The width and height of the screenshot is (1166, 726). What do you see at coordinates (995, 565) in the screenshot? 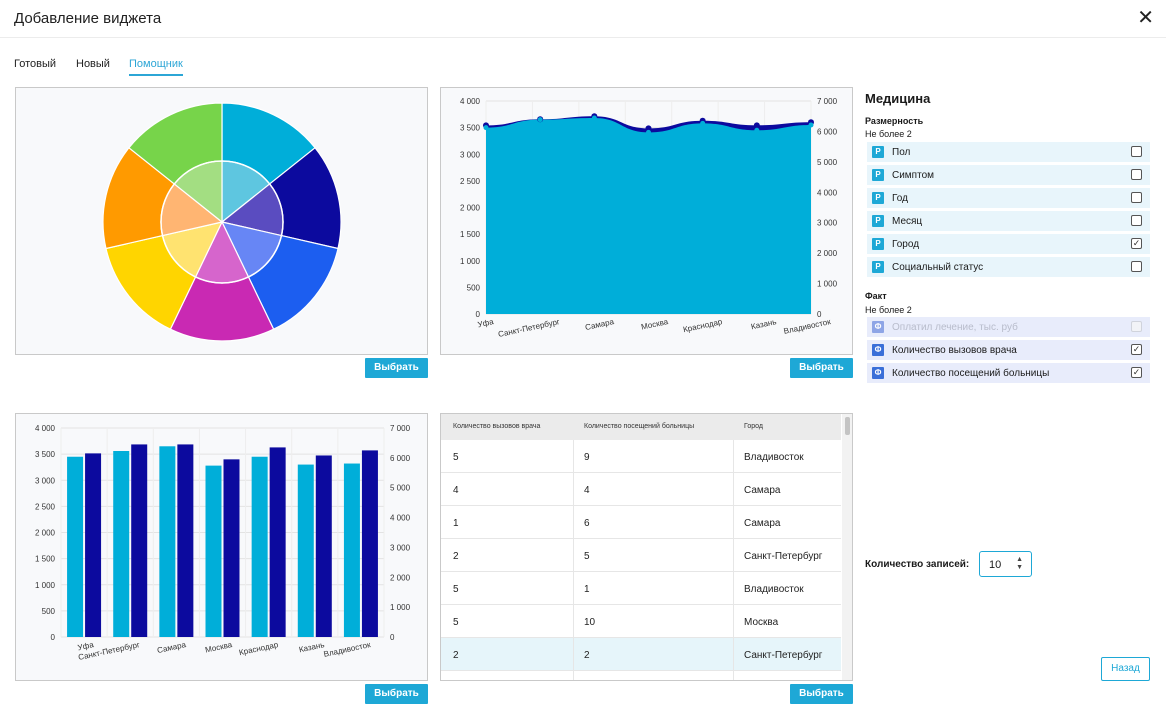
I see `records-value: 10` at bounding box center [995, 565].